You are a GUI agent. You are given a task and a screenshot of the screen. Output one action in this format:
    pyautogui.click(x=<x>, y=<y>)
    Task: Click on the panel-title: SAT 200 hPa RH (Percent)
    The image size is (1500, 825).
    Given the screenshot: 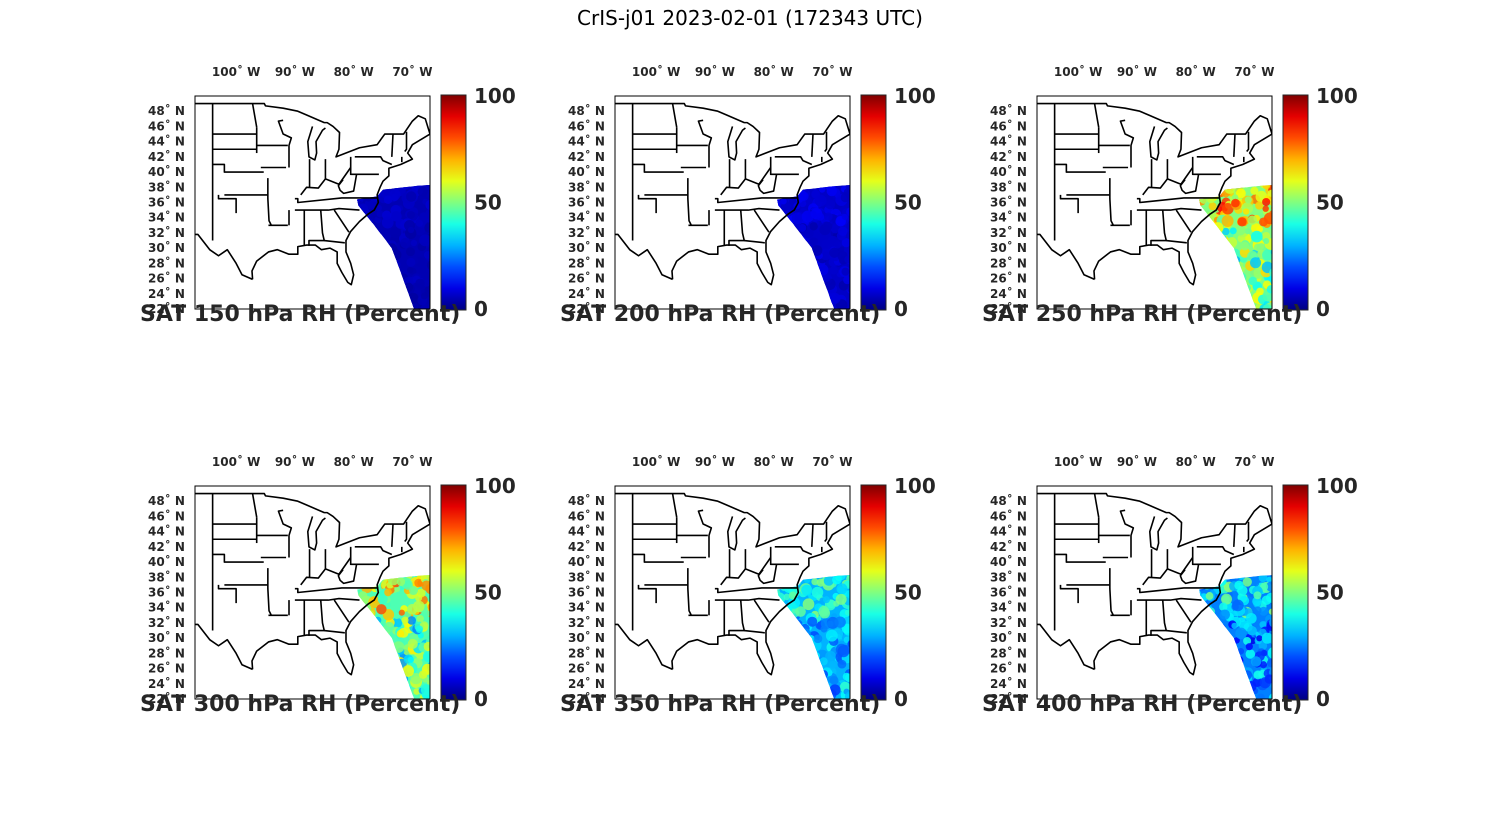 What is the action you would take?
    pyautogui.click(x=720, y=314)
    